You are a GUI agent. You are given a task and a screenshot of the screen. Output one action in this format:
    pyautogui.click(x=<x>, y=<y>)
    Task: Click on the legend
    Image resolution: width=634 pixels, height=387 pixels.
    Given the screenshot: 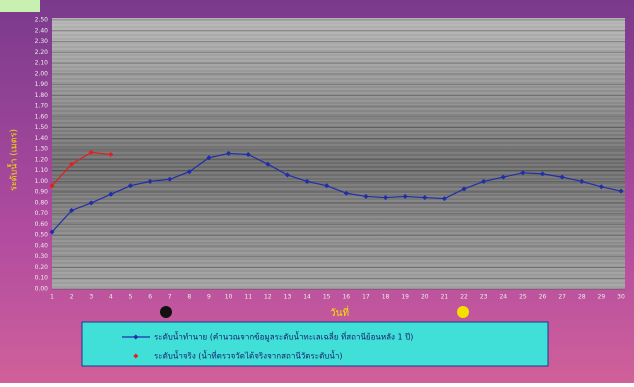 What is the action you would take?
    pyautogui.click(x=315, y=344)
    